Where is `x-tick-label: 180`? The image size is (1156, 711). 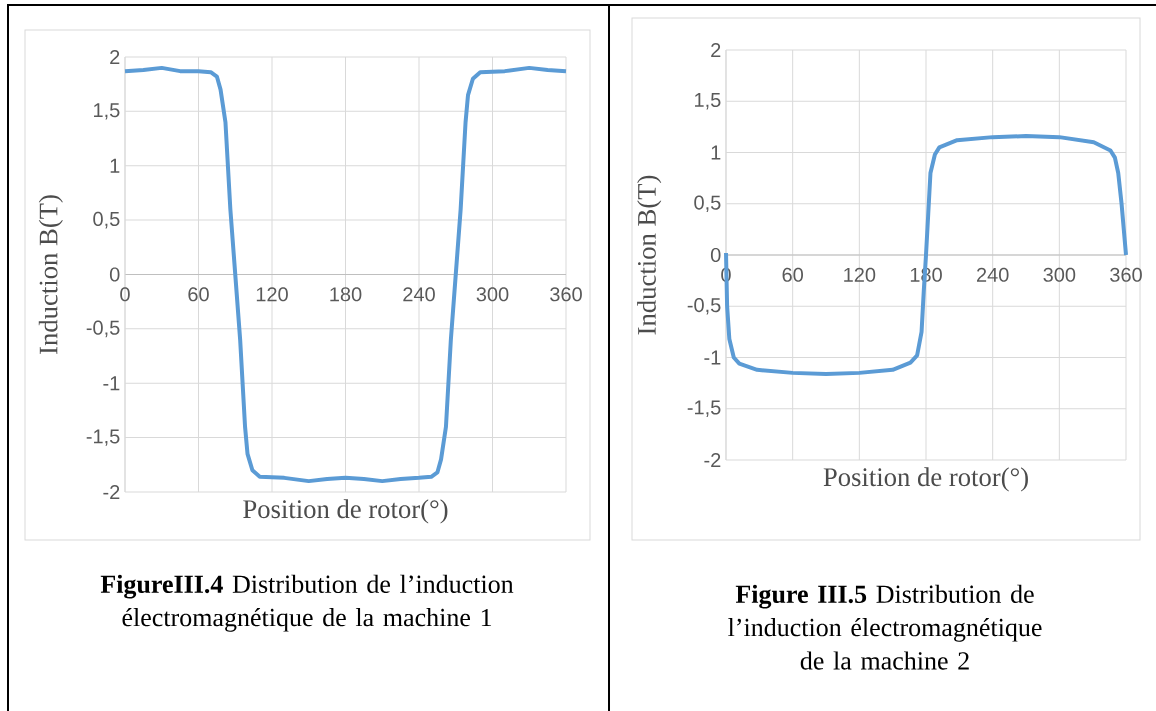 x-tick-label: 180 is located at coordinates (346, 294).